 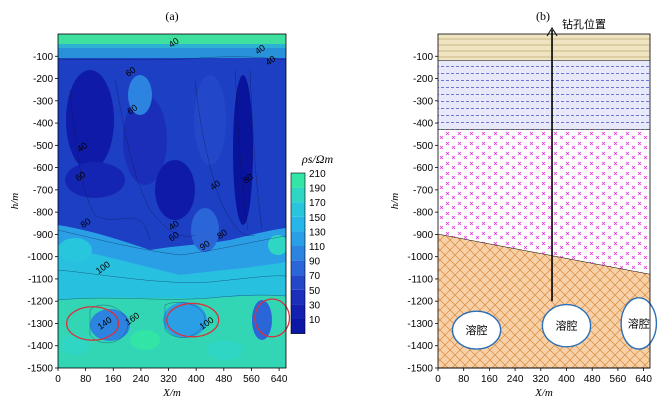 I want to click on anomaly-ellipse, so click(x=193, y=320).